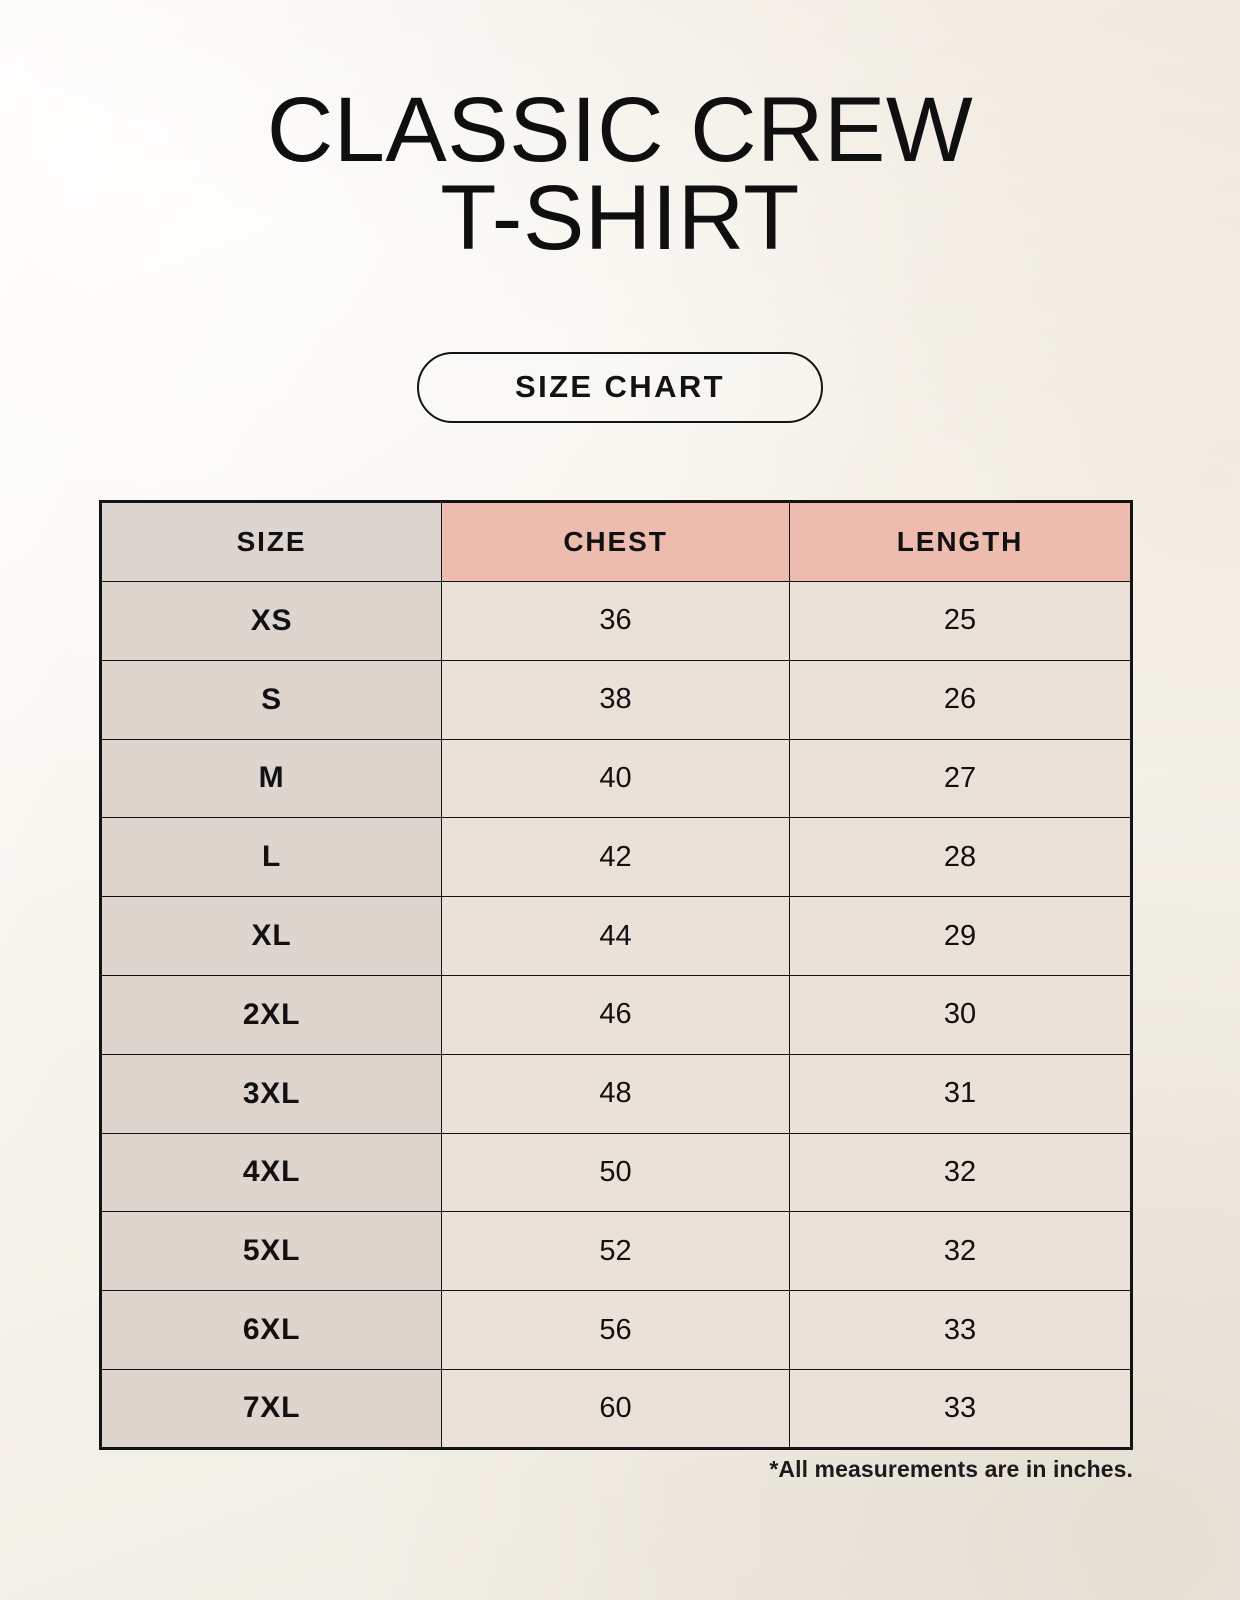 This screenshot has width=1240, height=1600. Describe the element at coordinates (271, 1330) in the screenshot. I see `cell-size: 6XL` at that location.